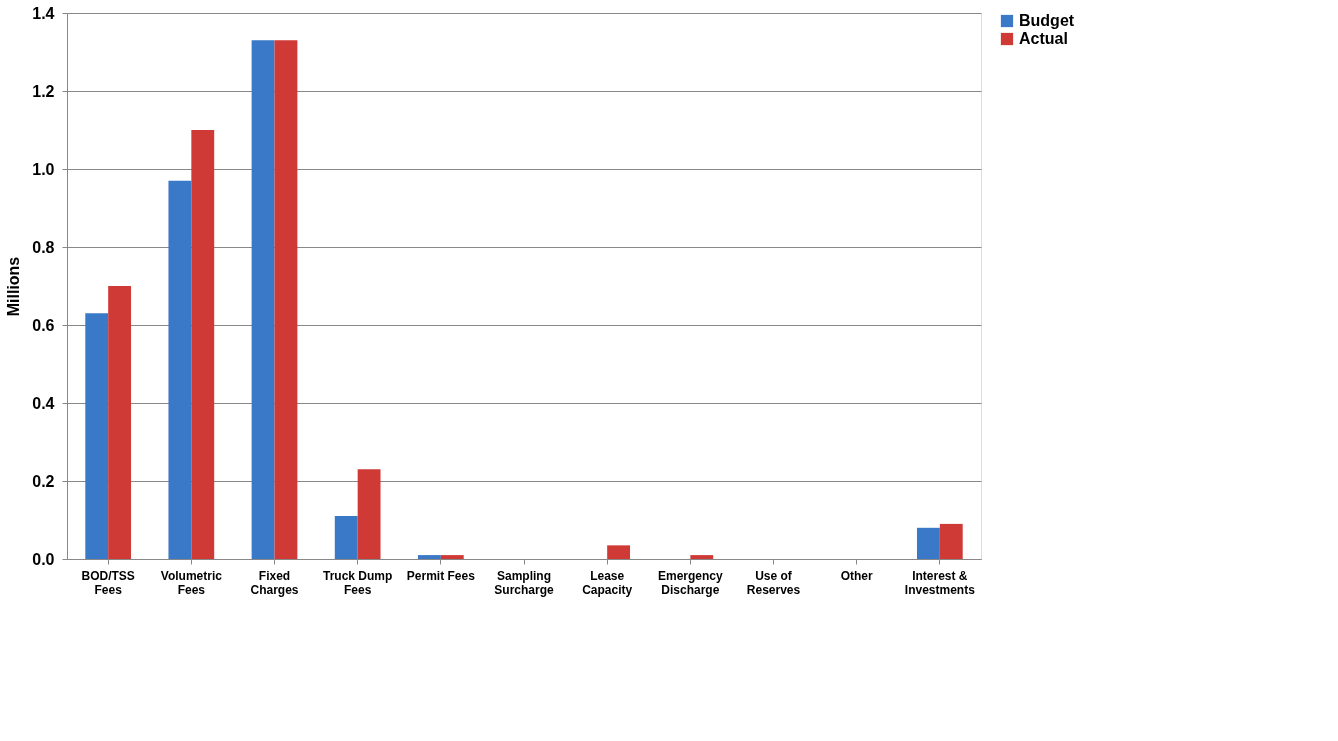  I want to click on y-tick-label: 0.8, so click(43, 247).